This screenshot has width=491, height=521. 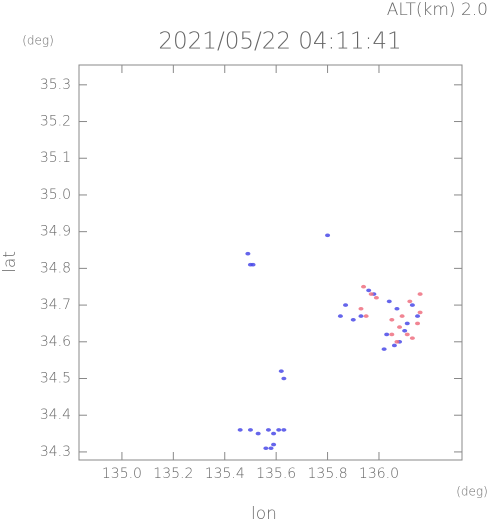 What do you see at coordinates (55, 379) in the screenshot?
I see `y-tick-label: 34.5` at bounding box center [55, 379].